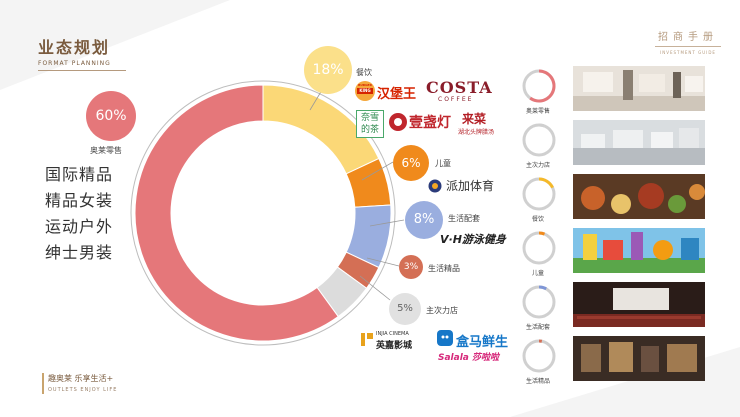  What do you see at coordinates (79, 252) in the screenshot?
I see `category-item: 绅士男装` at bounding box center [79, 252].